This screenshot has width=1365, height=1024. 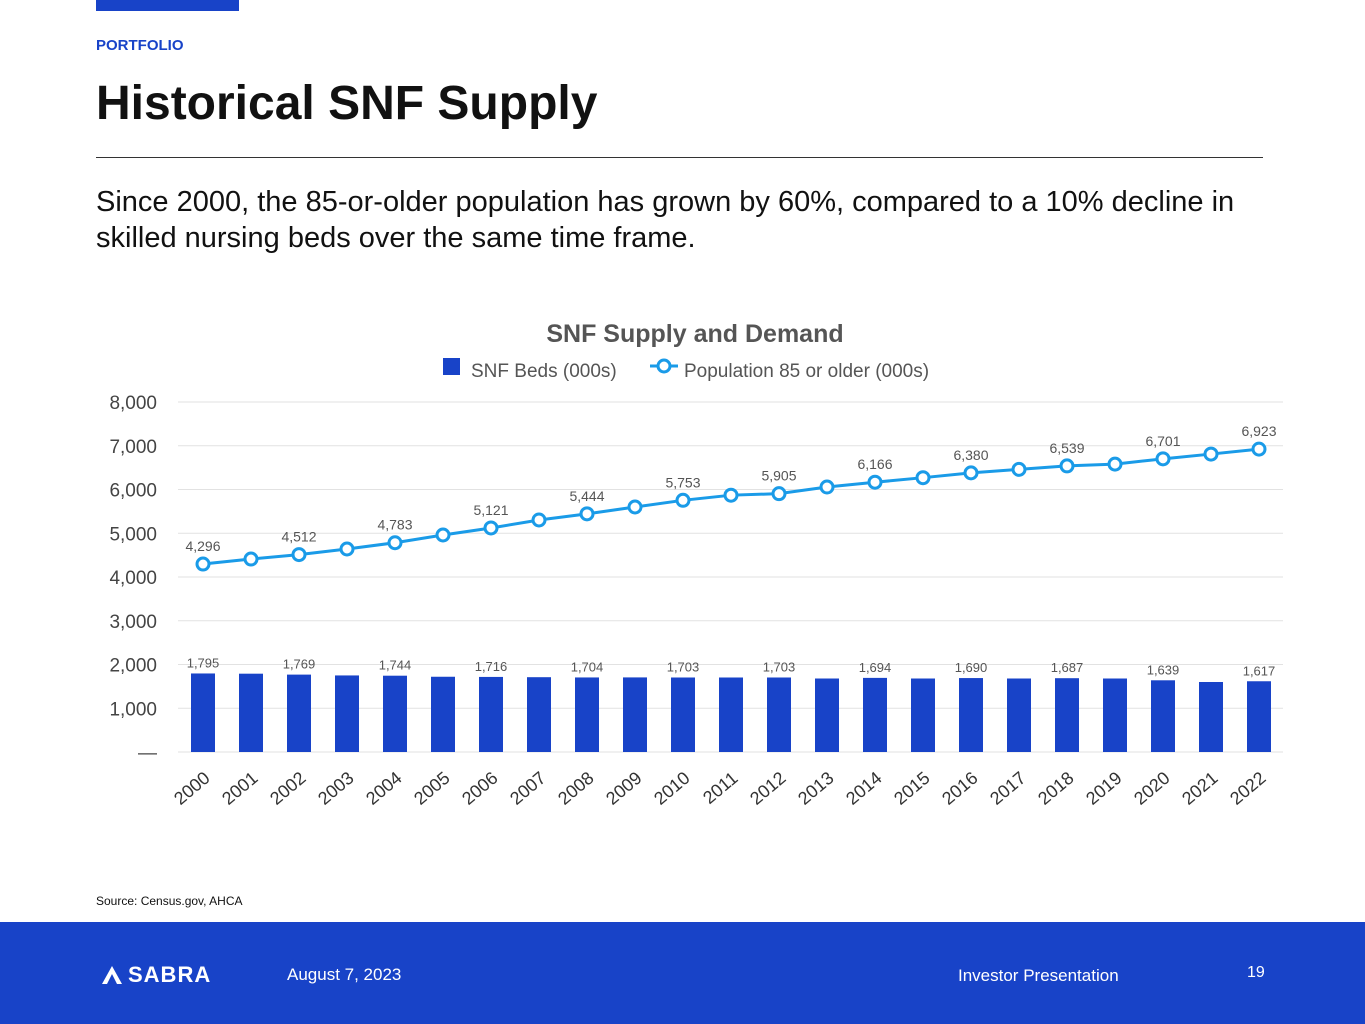 I want to click on y-tick-label: 5,000, so click(x=133, y=534).